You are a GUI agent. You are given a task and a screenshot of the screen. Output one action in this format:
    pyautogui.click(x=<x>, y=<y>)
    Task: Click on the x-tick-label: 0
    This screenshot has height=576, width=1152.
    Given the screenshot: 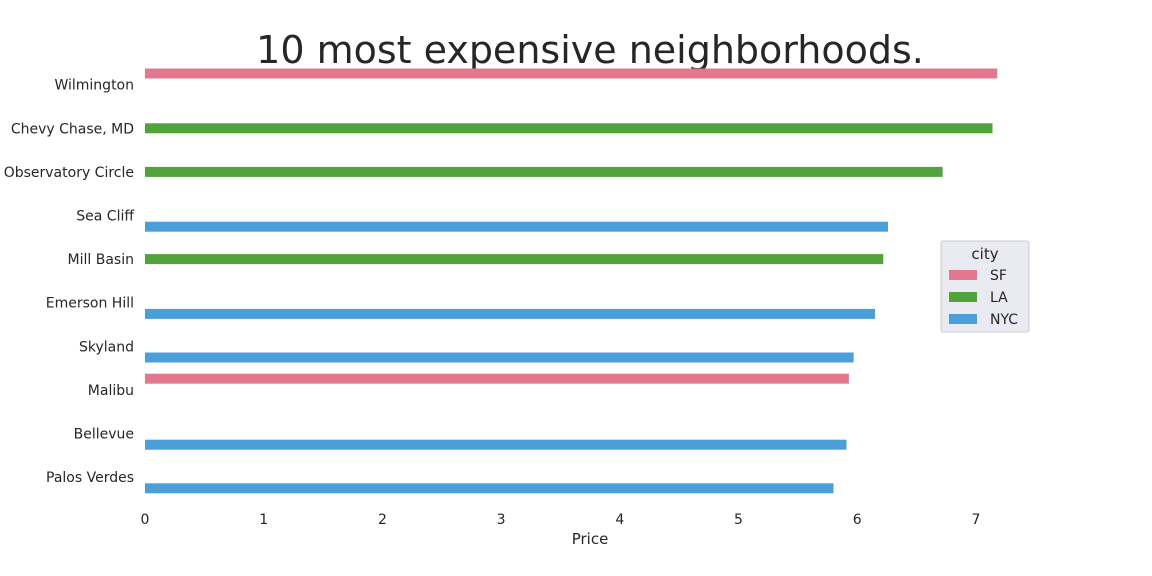 What is the action you would take?
    pyautogui.click(x=145, y=520)
    